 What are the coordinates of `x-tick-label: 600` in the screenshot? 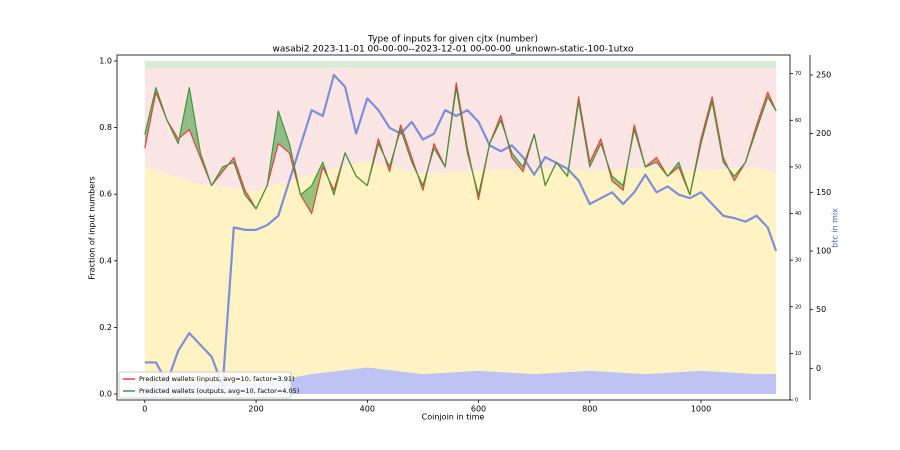 It's located at (478, 409).